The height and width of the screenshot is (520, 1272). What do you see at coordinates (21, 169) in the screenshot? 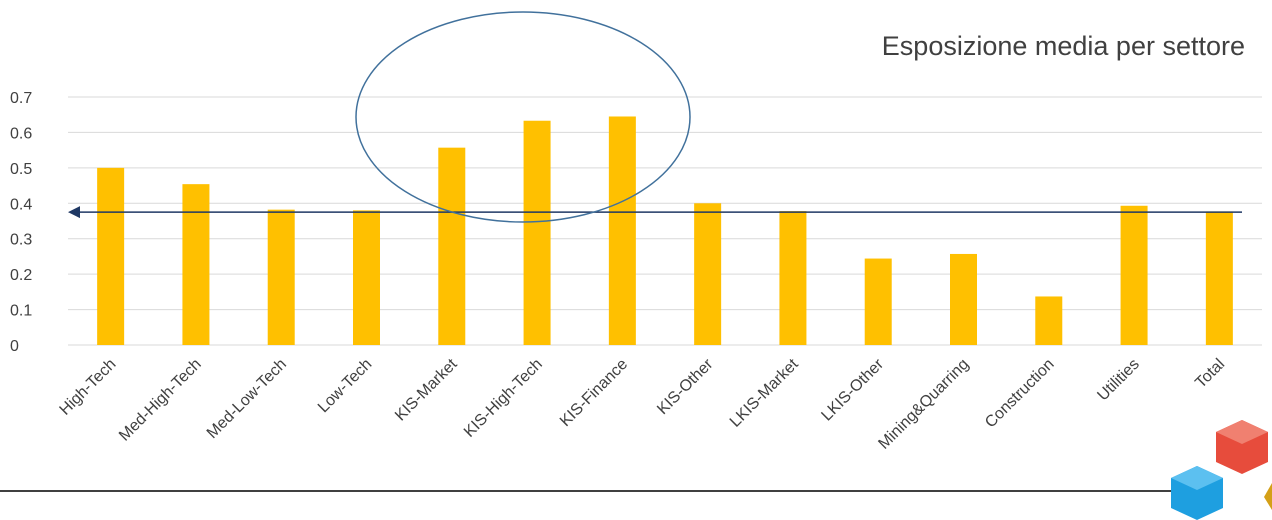
I see `y-tick-label: 0.5` at bounding box center [21, 169].